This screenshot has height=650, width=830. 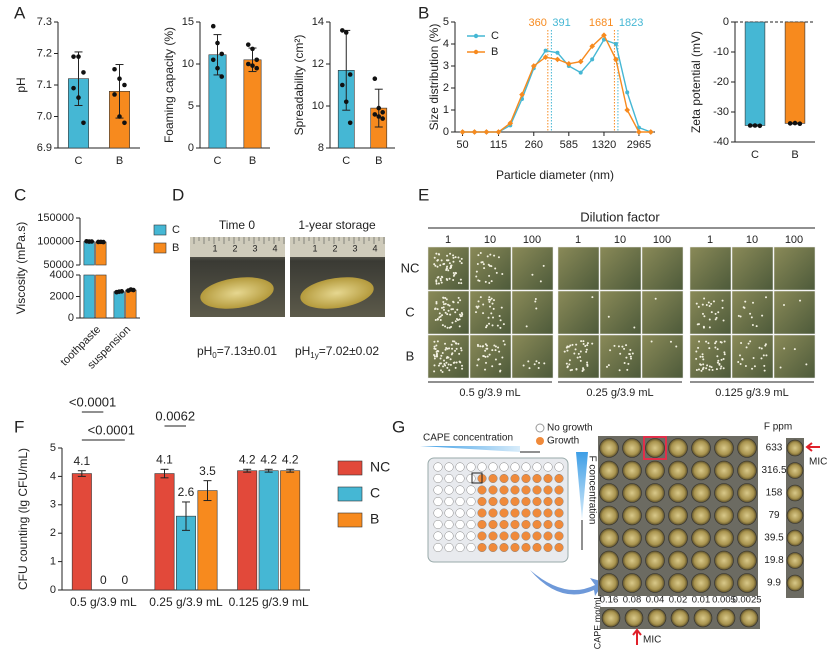 I want to click on group-label: 0.25 g/3.9 mL, so click(x=619, y=393).